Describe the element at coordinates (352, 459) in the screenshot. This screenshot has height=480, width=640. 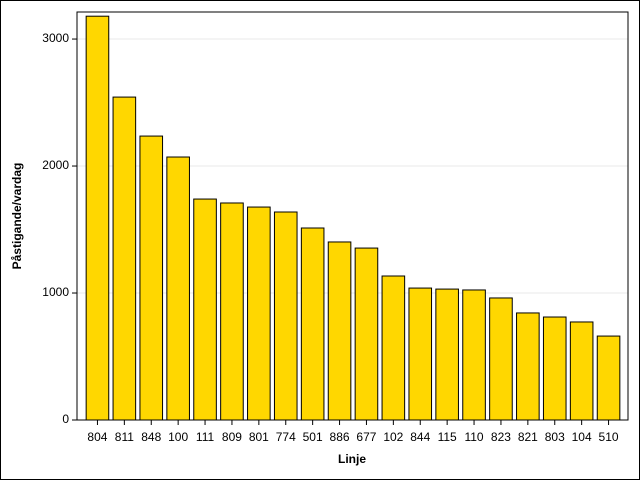
I see `x-axis-label: Linje` at that location.